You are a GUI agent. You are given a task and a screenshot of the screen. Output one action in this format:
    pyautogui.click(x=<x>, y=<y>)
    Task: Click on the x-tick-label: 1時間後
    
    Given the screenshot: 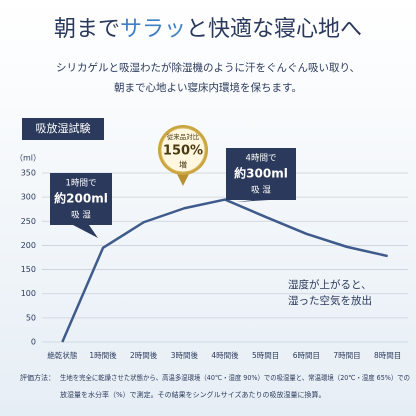 What is the action you would take?
    pyautogui.click(x=103, y=355)
    